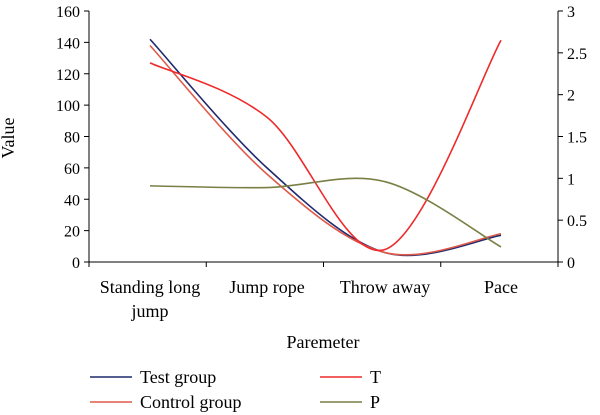 The height and width of the screenshot is (415, 600). I want to click on left-tick-label: 120, so click(68, 75).